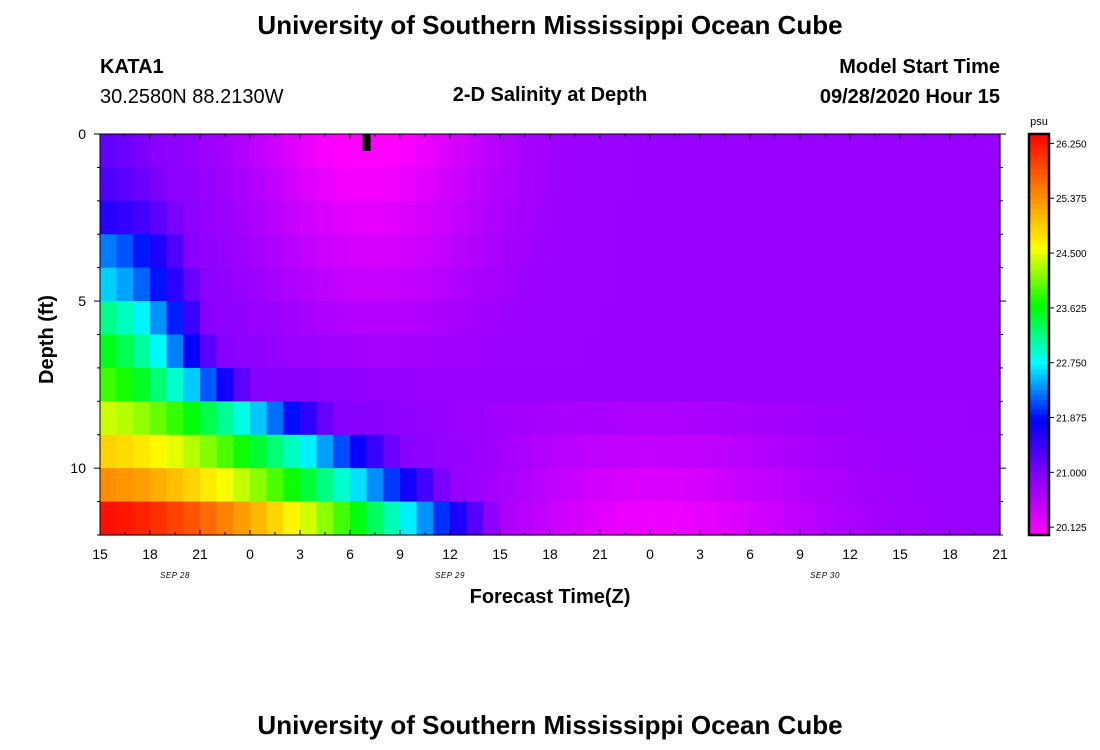 The height and width of the screenshot is (750, 1100). What do you see at coordinates (1039, 334) in the screenshot?
I see `colorbar-frame` at bounding box center [1039, 334].